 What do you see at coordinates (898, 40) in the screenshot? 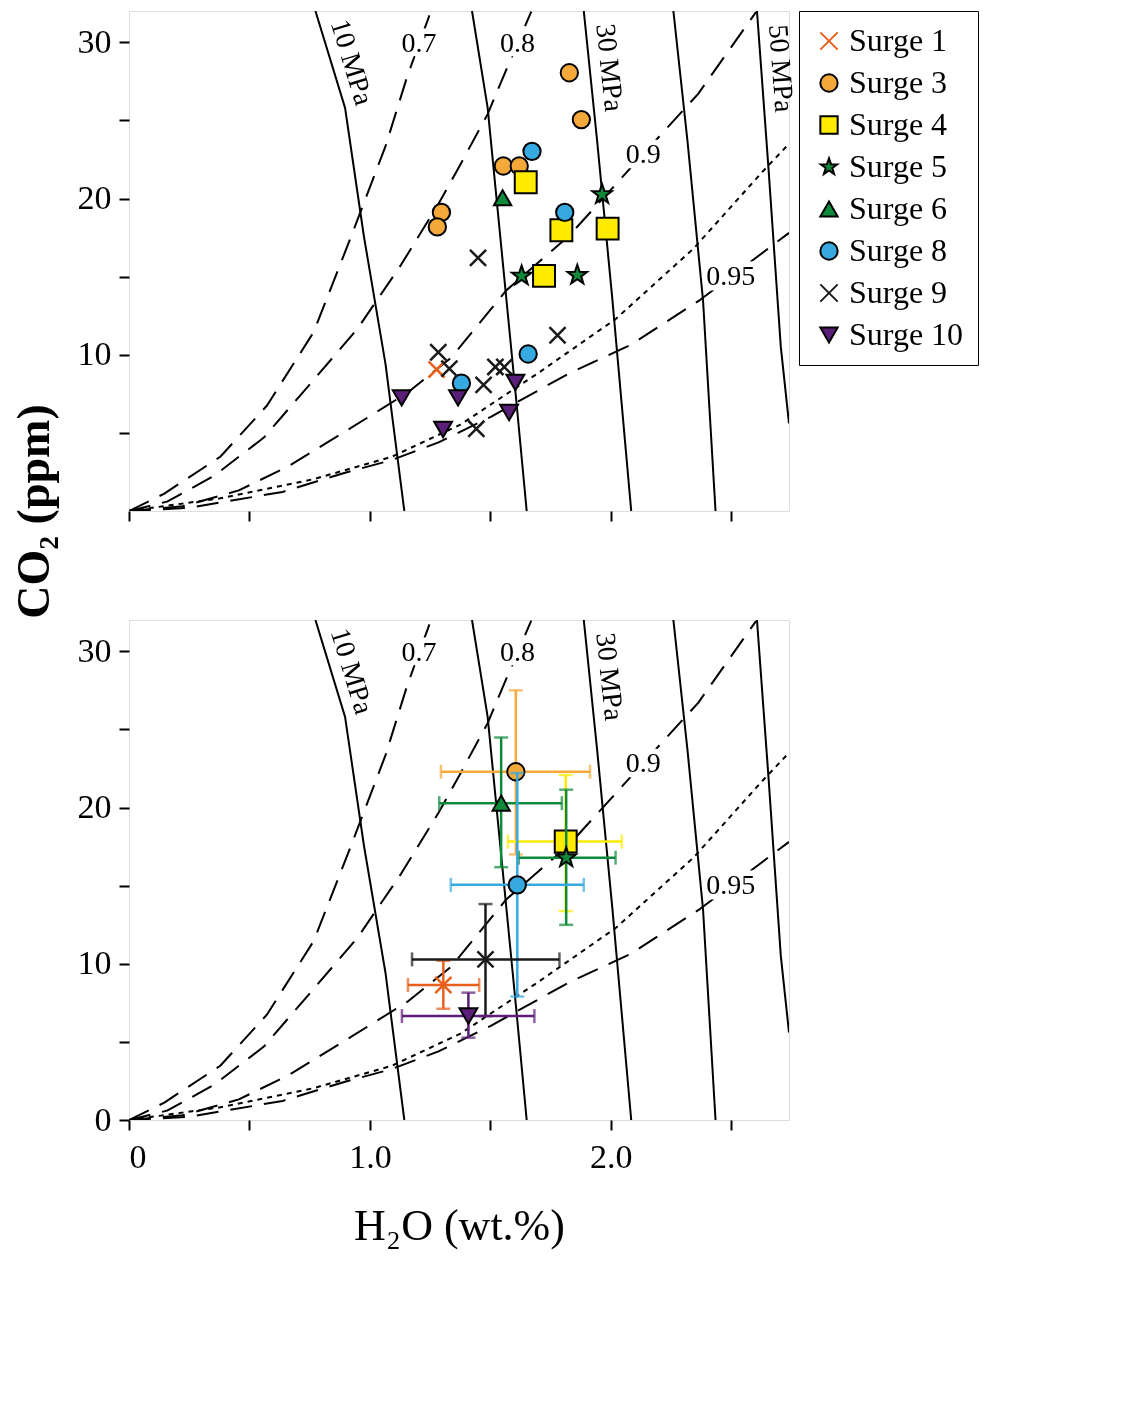
I see `legend-label: Surge 1` at bounding box center [898, 40].